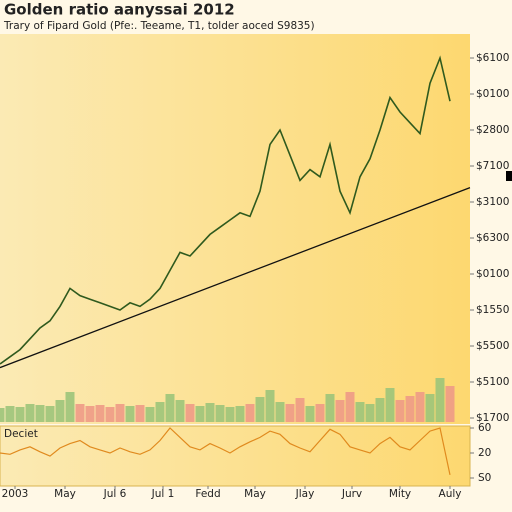  I want to click on oscillator-tick-label: 20, so click(484, 453).